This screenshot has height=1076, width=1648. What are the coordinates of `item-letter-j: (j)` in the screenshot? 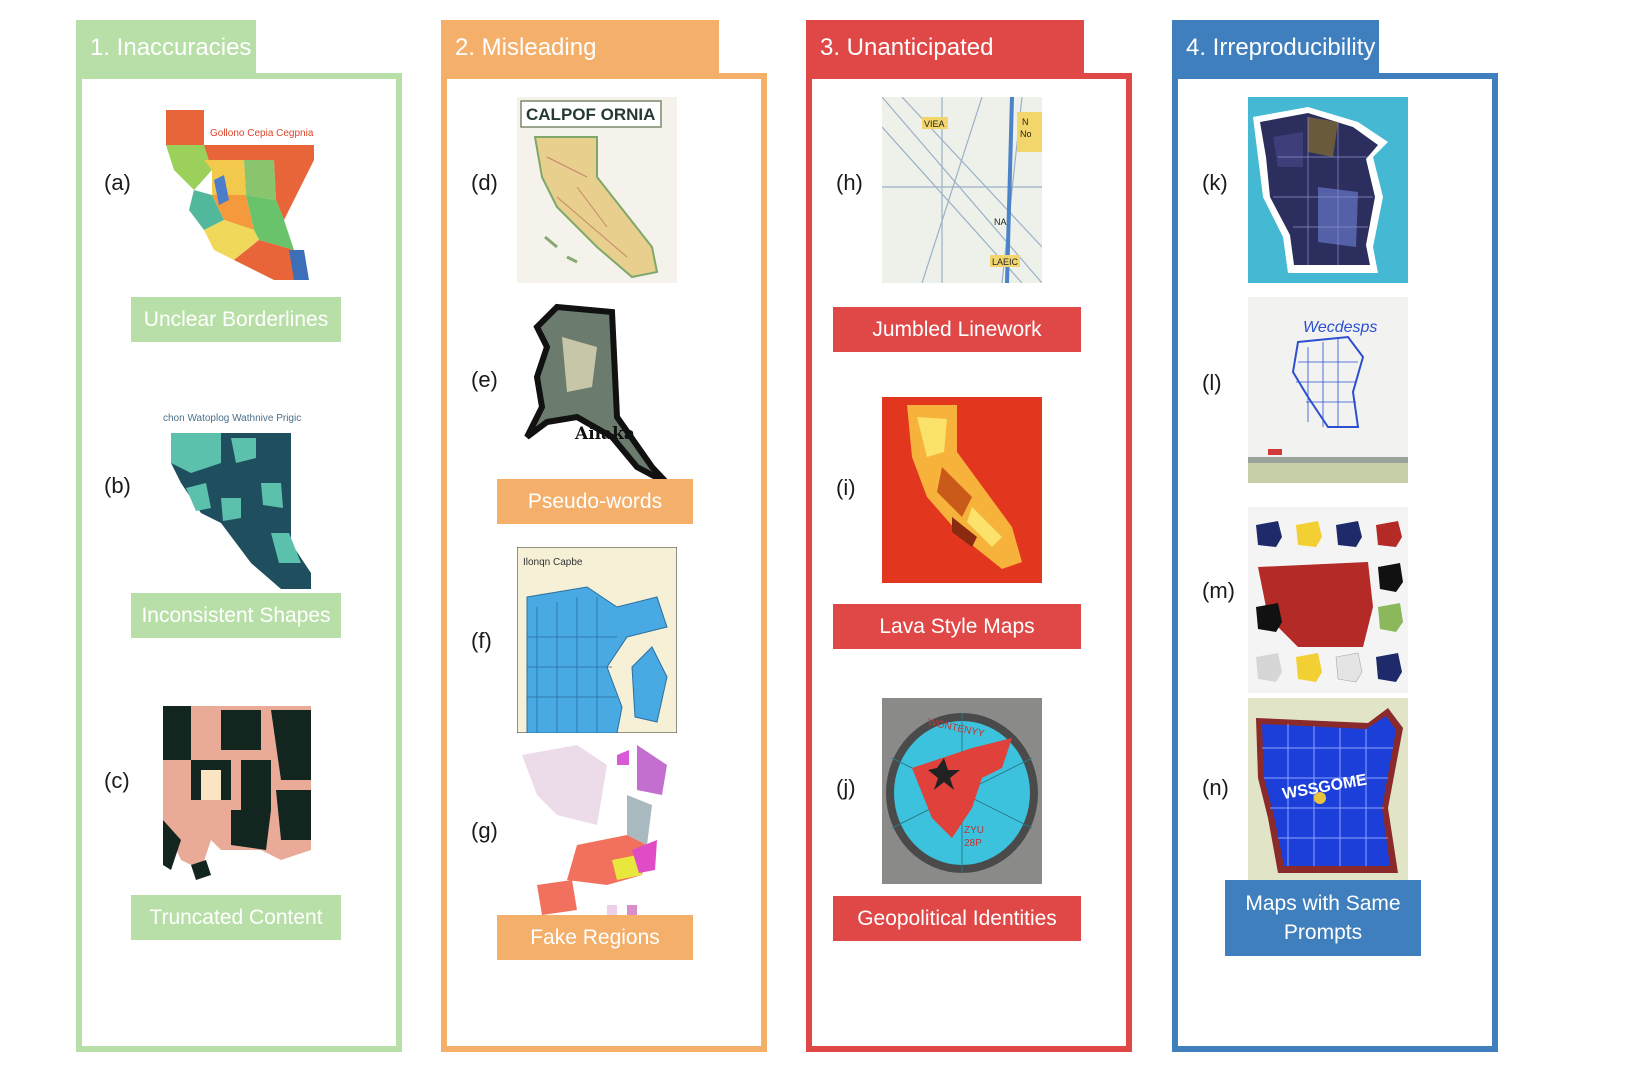 It's located at (846, 787).